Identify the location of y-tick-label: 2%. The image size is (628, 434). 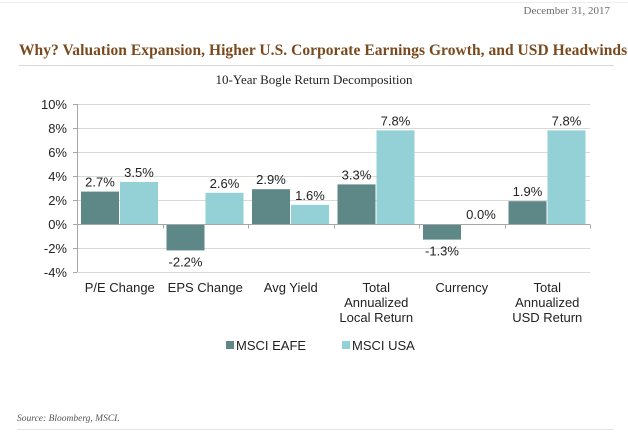
(57, 200).